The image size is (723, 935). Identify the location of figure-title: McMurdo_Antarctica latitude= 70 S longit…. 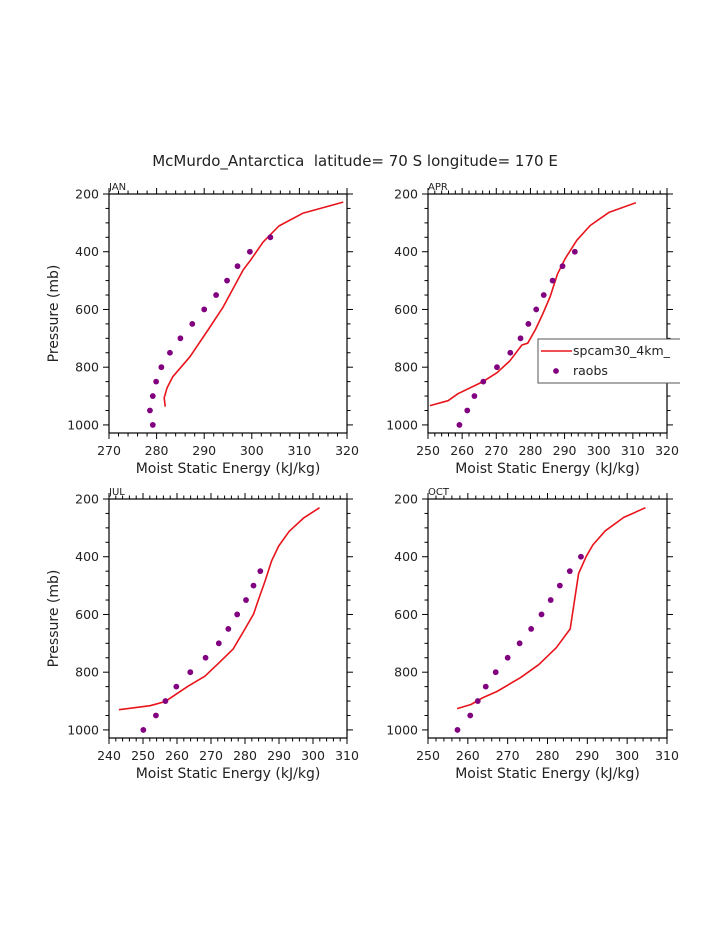
(355, 161).